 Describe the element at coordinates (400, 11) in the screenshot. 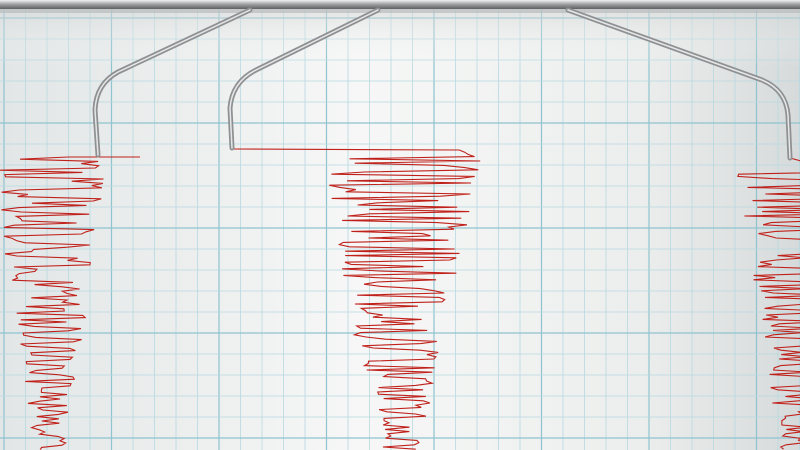

I see `top-bar-shadow` at that location.